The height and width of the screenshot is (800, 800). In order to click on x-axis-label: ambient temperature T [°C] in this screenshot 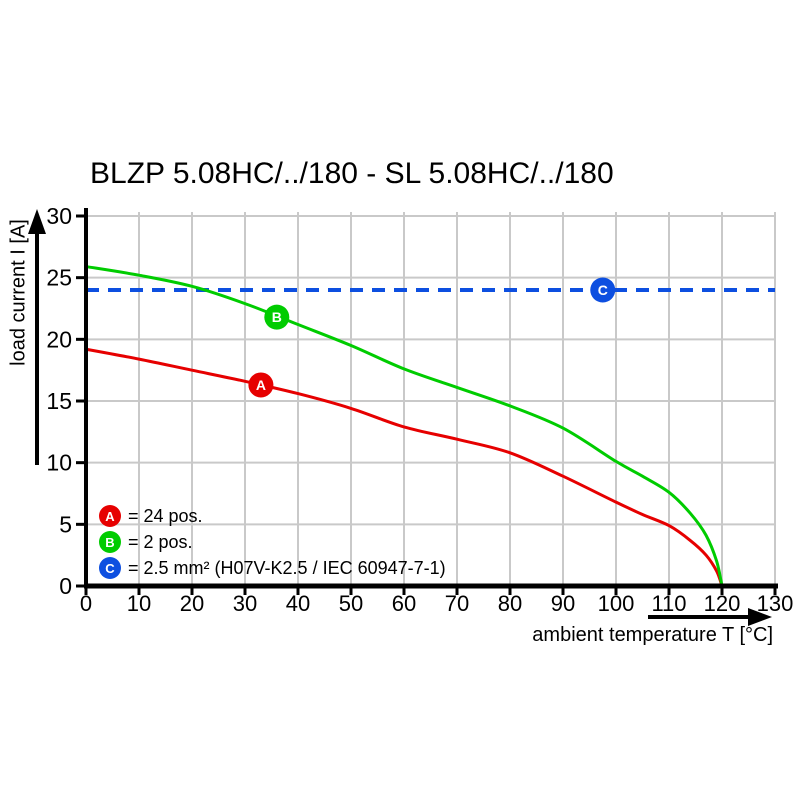, I will do `click(652, 635)`.